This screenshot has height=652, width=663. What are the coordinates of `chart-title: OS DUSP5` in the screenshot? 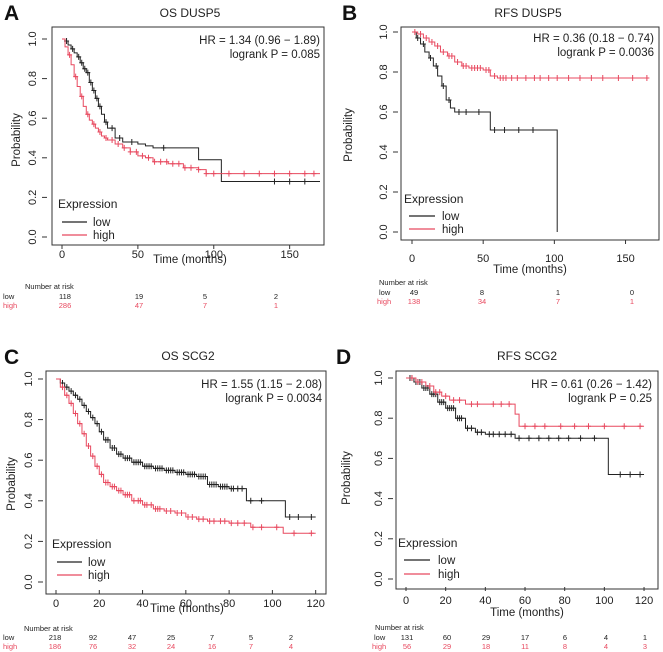 It's located at (190, 13).